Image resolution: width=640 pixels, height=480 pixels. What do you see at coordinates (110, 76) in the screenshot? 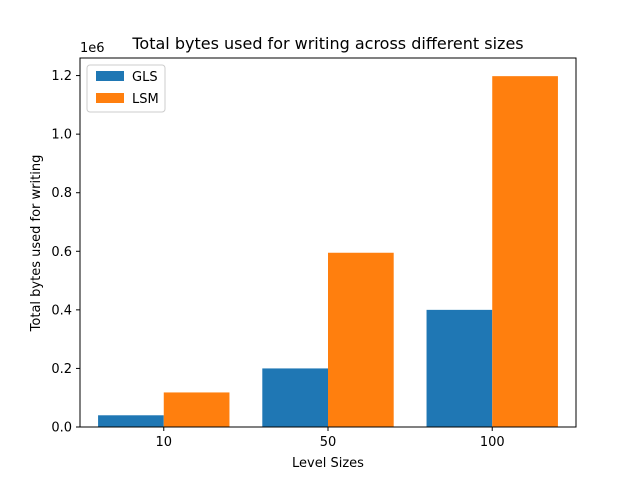
I see `legend-swatch-gls` at bounding box center [110, 76].